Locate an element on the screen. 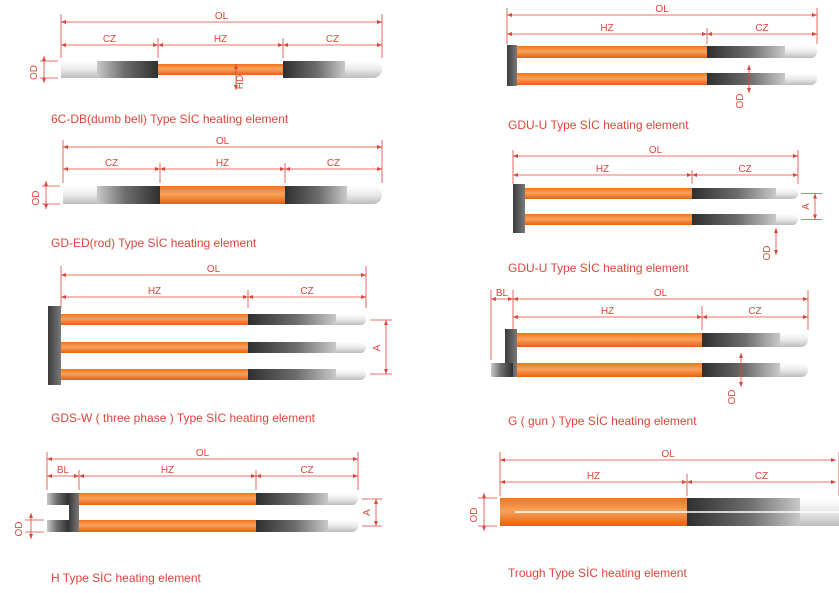 This screenshot has height=593, width=839. caption-gd-ed: GD-ED(rod) Type SİC heating element is located at coordinates (154, 243).